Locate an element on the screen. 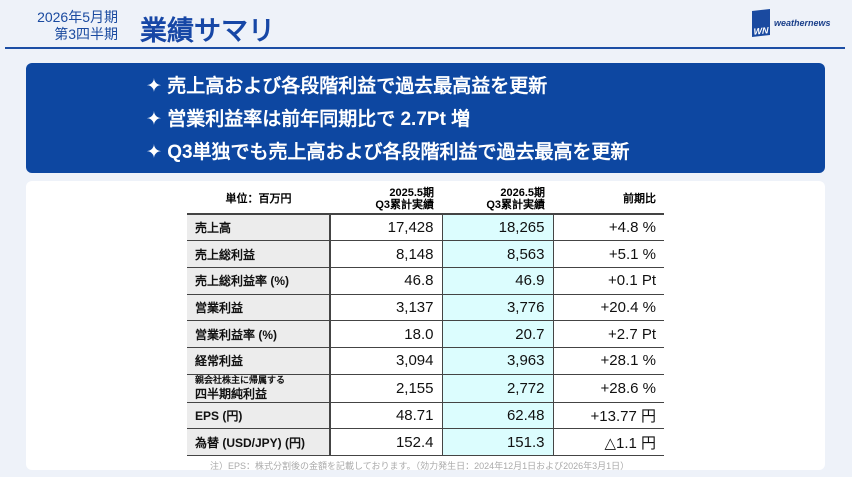 The width and height of the screenshot is (852, 477). curr-value: 2,772 is located at coordinates (498, 388).